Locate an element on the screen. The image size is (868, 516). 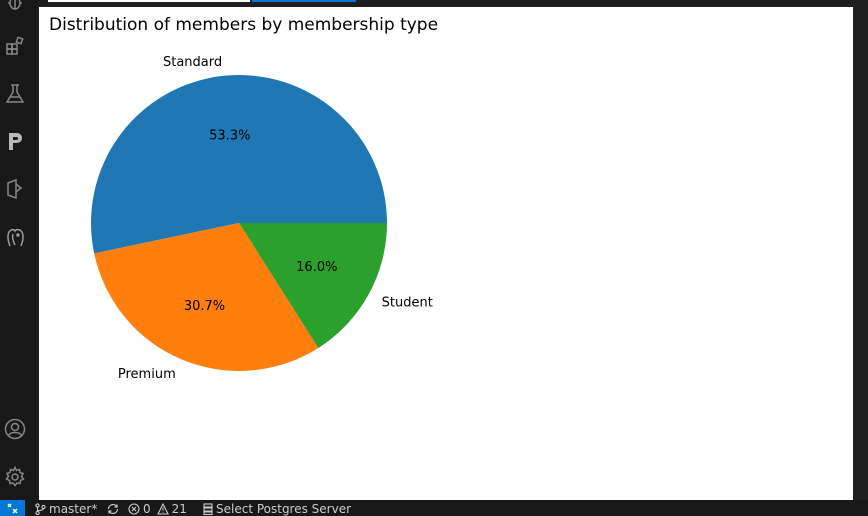
server-icon is located at coordinates (208, 509).